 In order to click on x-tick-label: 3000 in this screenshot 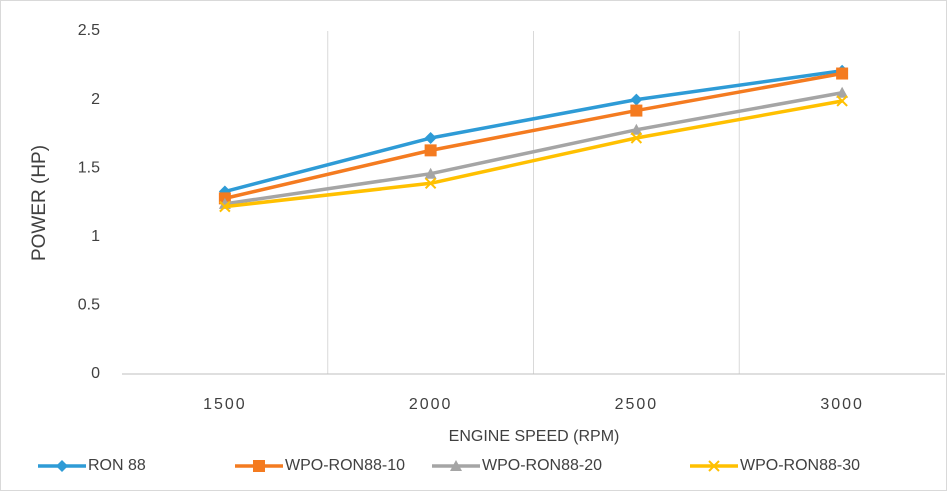, I will do `click(842, 404)`.